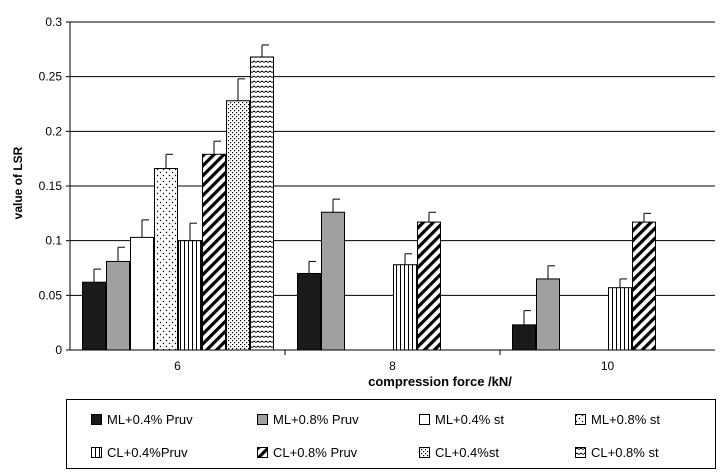 Image resolution: width=727 pixels, height=473 pixels. I want to click on y-tick-label: 0.1, so click(53, 241).